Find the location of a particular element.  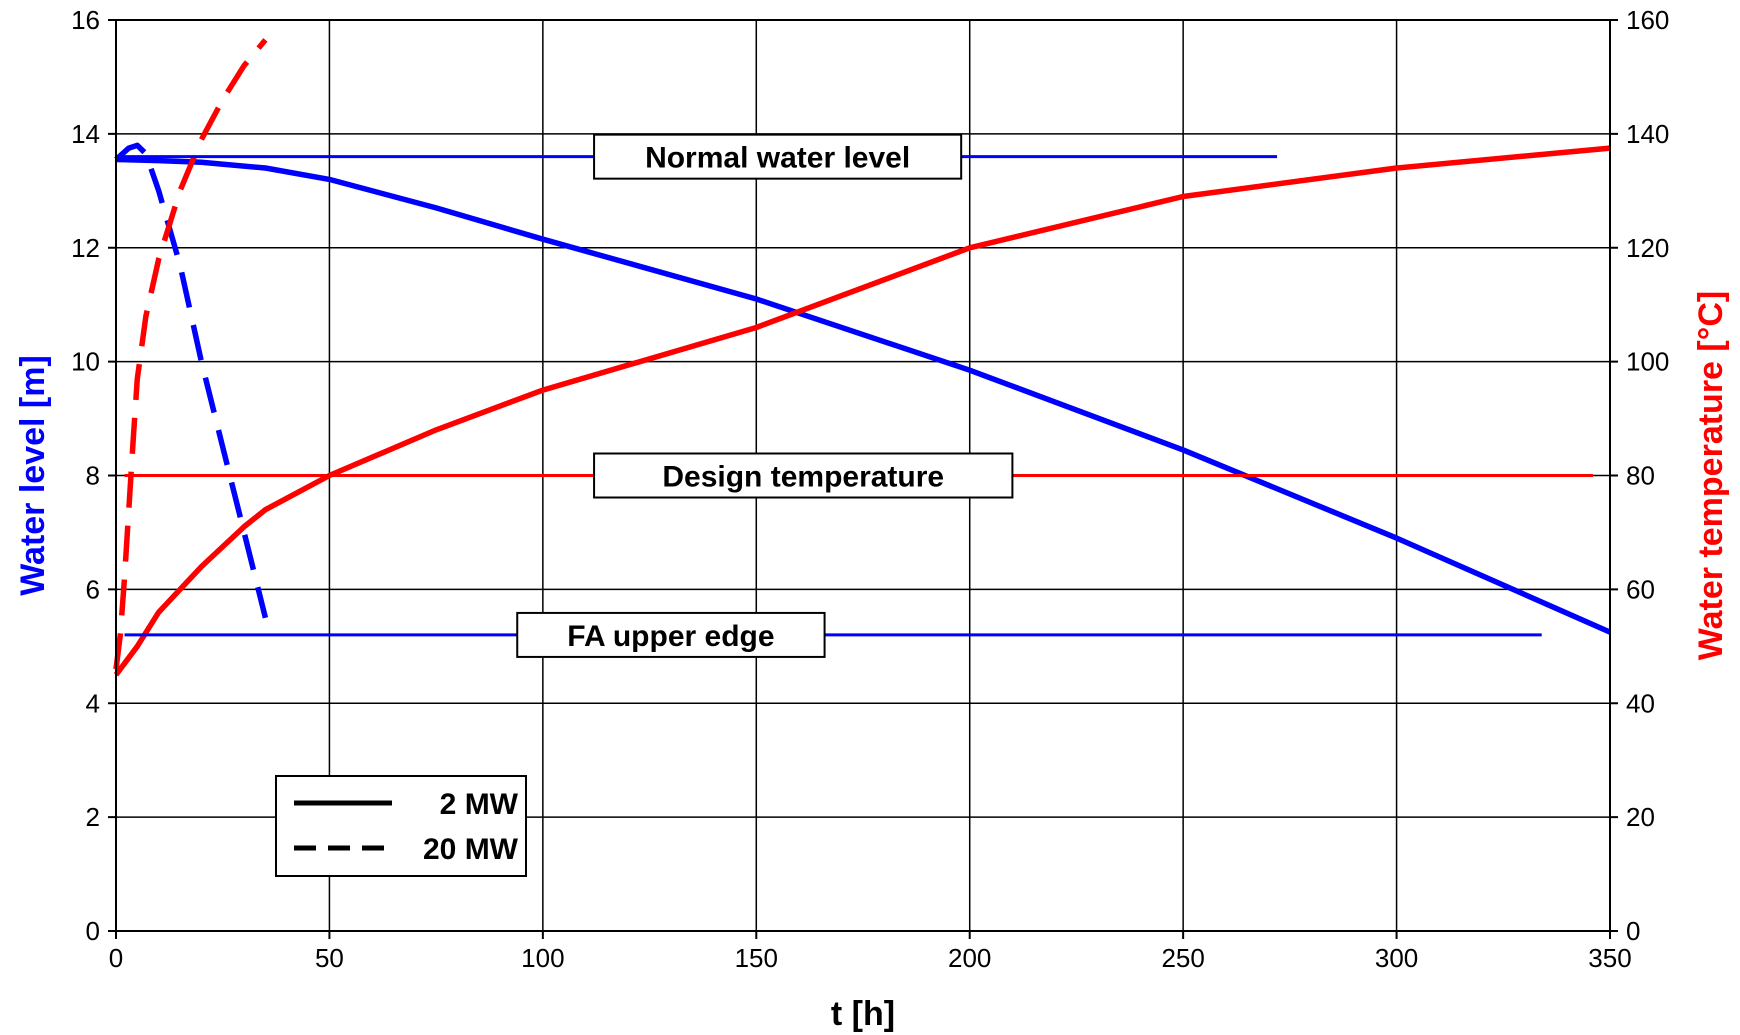

legend-label-2mw: 2 MW is located at coordinates (479, 804).